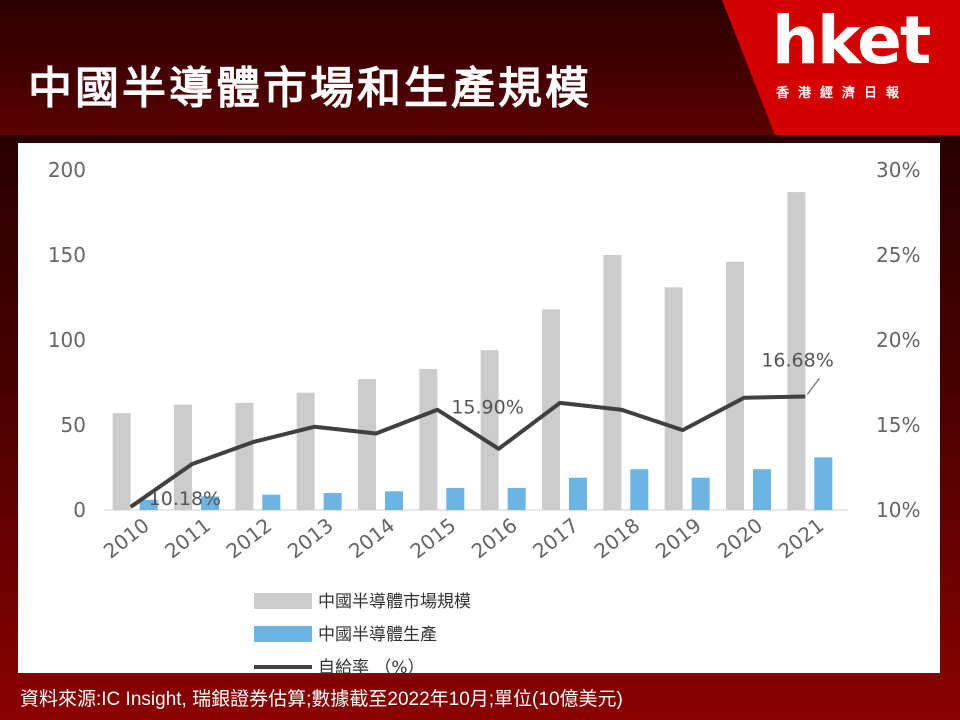 The width and height of the screenshot is (960, 720). Describe the element at coordinates (813, 386) in the screenshot. I see `data-label-leader` at that location.